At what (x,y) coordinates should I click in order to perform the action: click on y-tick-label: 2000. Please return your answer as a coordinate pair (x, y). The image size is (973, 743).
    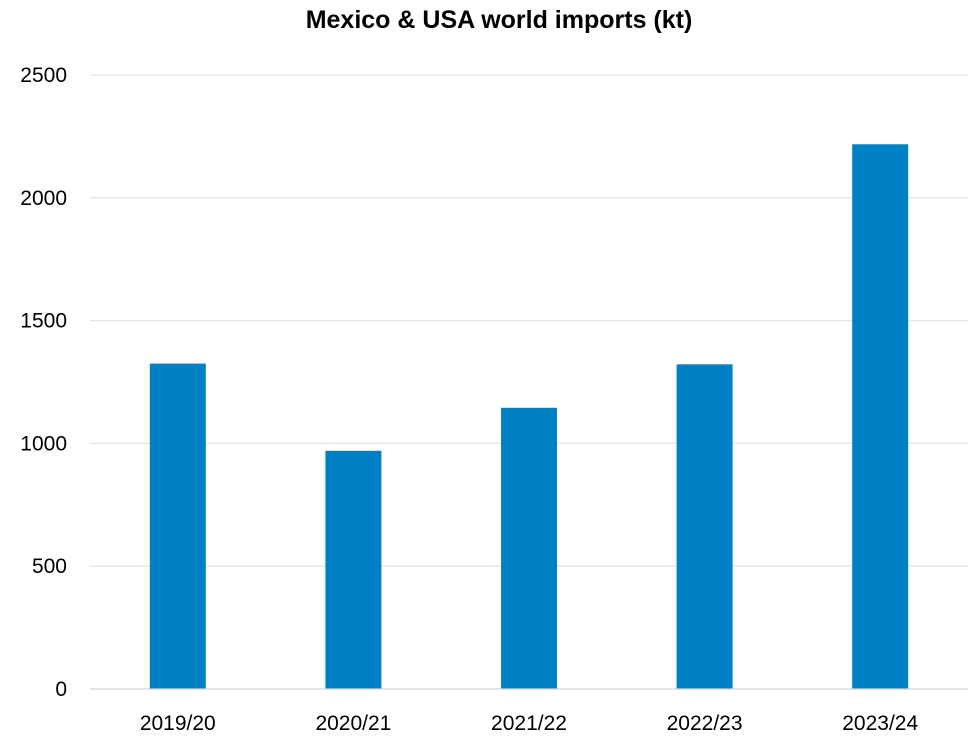
    Looking at the image, I should click on (43, 198).